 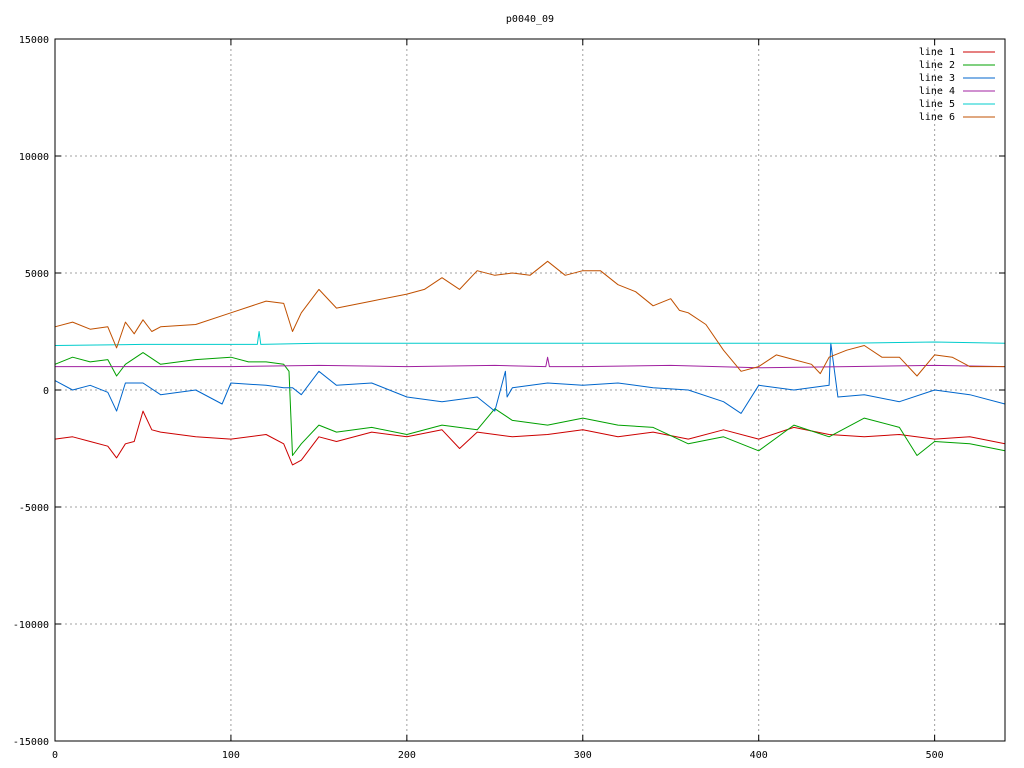 I want to click on legend: line 1 line 2 line 3 line 4 line 5 line 6, so click(x=957, y=85).